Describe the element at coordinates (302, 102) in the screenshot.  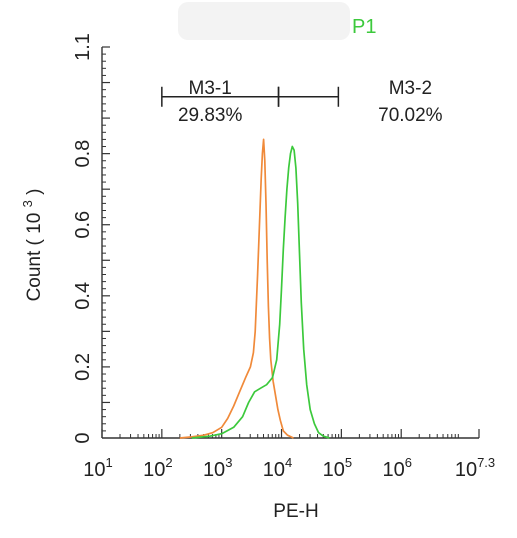
I see `markers-layer: M3-1 29.83% M3-2 70.02%` at that location.